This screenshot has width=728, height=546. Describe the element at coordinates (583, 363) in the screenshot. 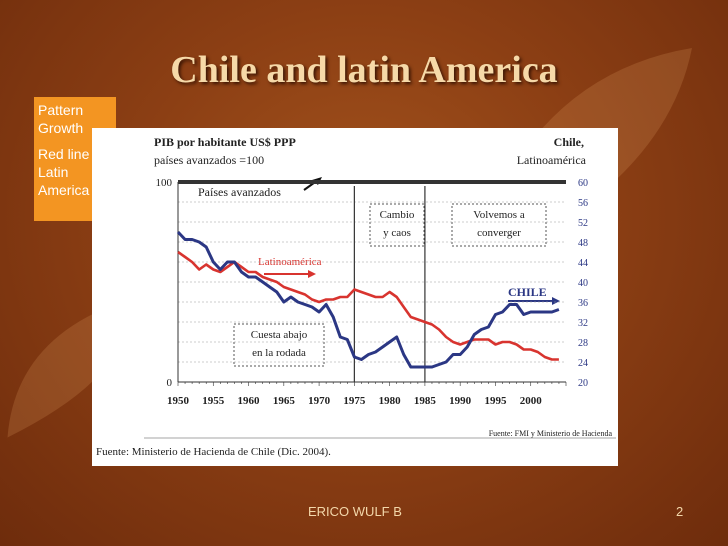

I see `right-tick-label: 24` at that location.